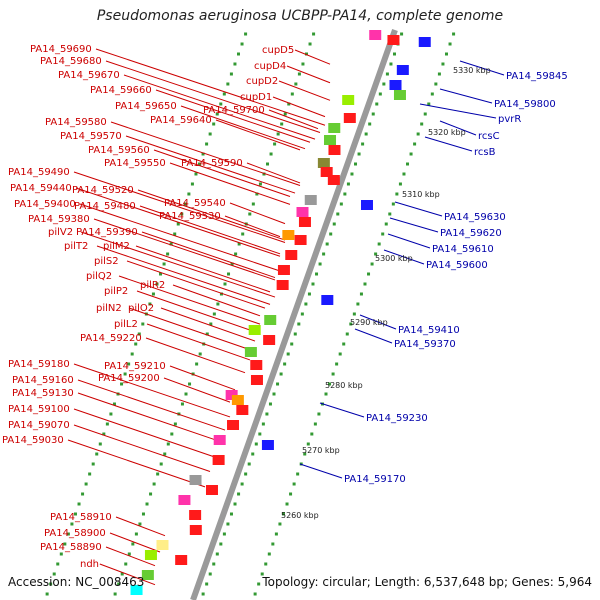 This screenshot has width=600, height=600. What do you see at coordinates (106, 261) in the screenshot?
I see `gene-label-left: pilS2` at bounding box center [106, 261].